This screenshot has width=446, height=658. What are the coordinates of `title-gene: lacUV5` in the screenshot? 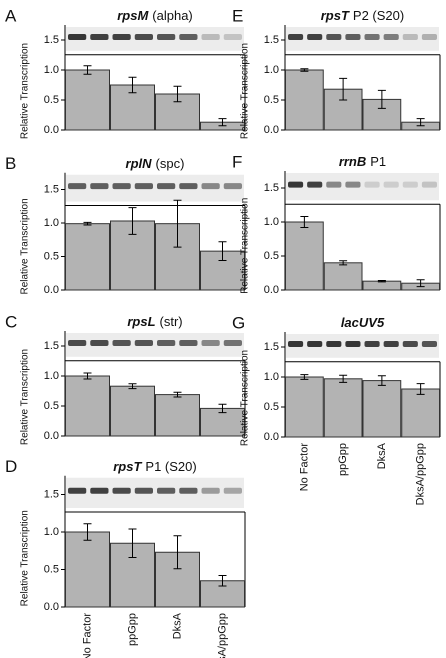 It's located at (363, 322).